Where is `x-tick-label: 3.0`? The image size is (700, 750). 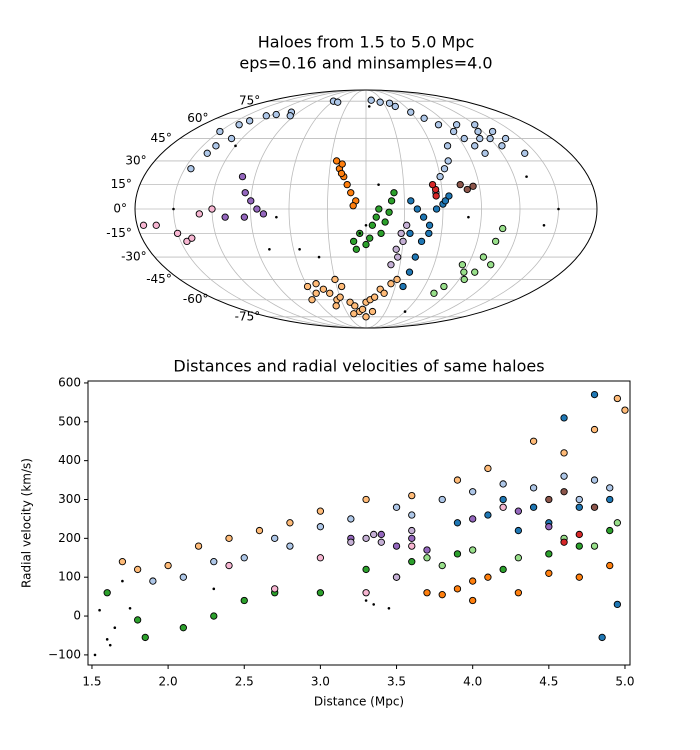 x-tick-label: 3.0 is located at coordinates (320, 682).